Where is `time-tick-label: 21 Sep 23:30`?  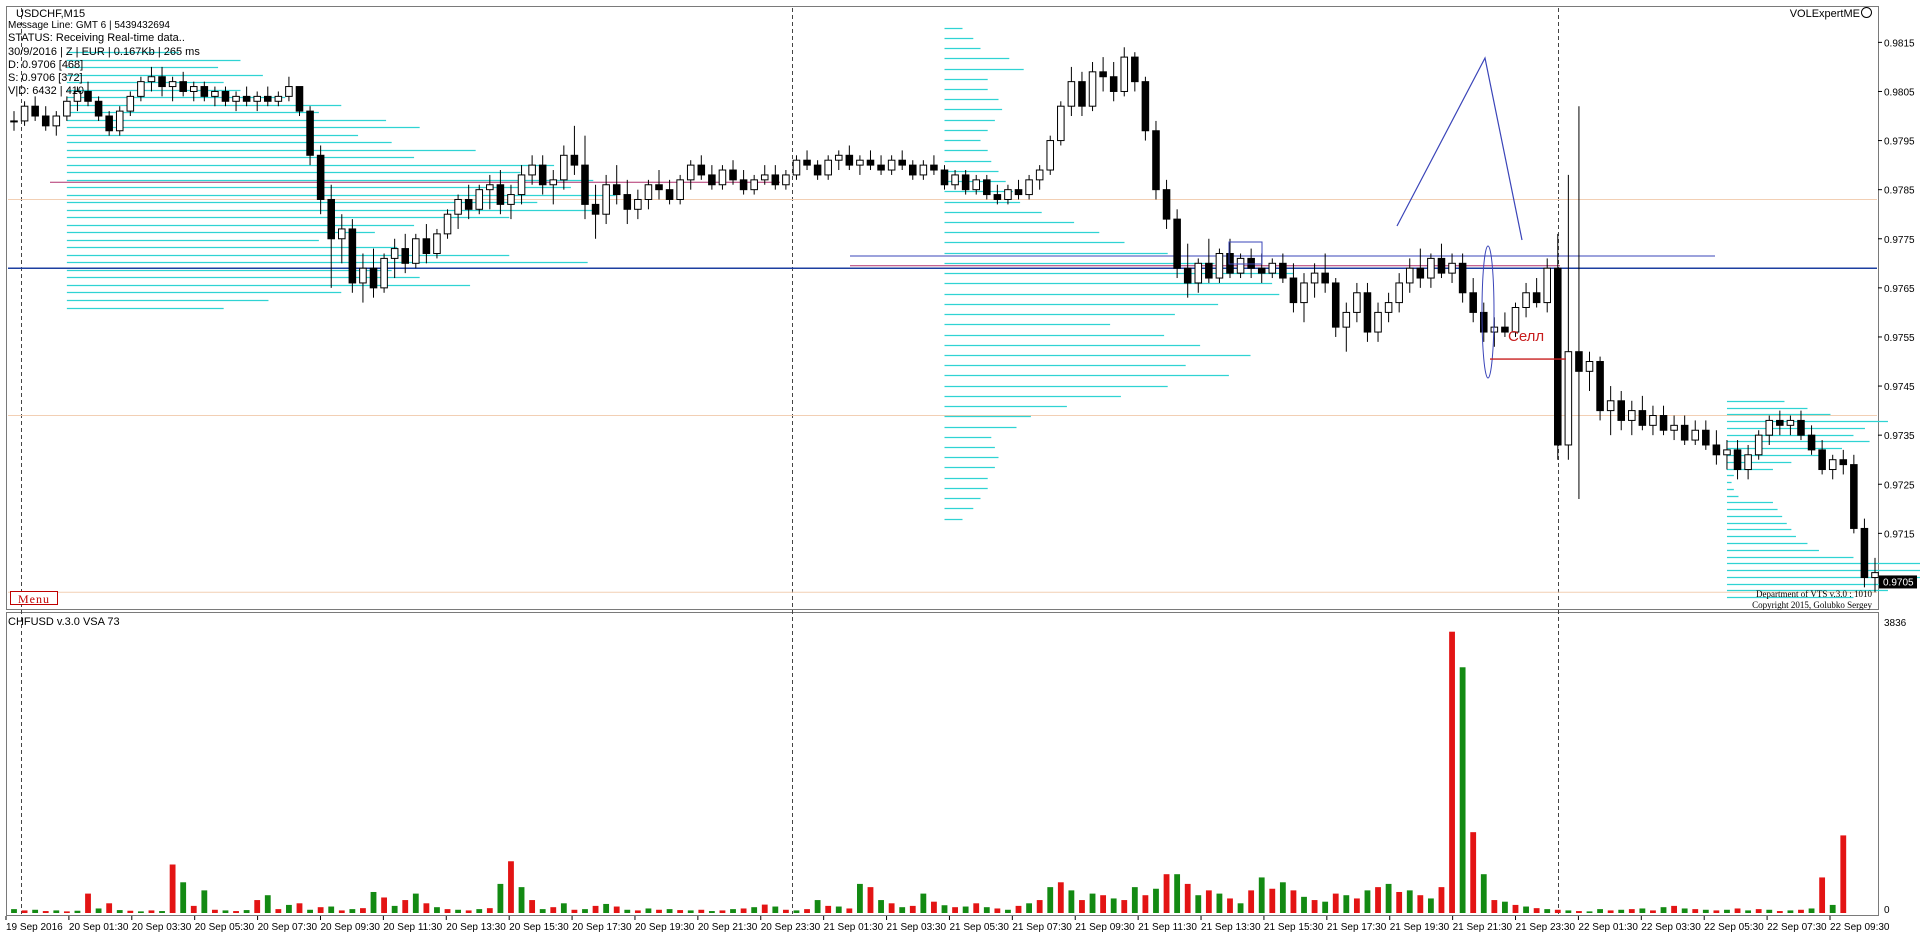 time-tick-label: 21 Sep 23:30 is located at coordinates (1546, 927).